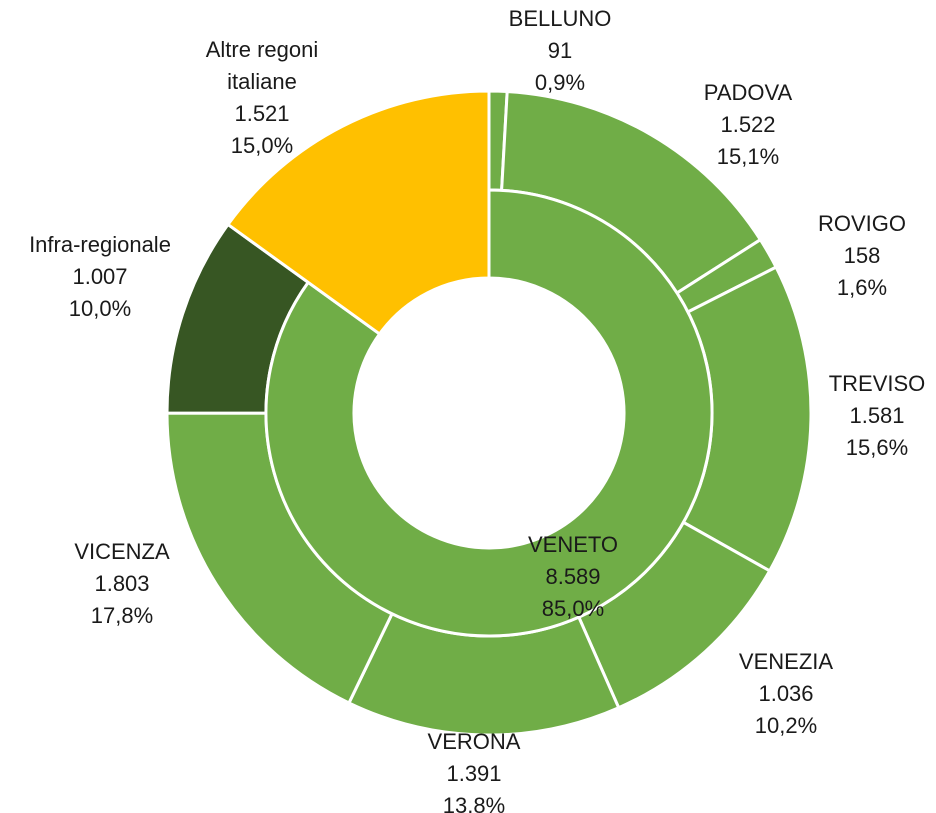 The width and height of the screenshot is (936, 813). I want to click on data-label: BELLUNO 91 0,9%, so click(560, 51).